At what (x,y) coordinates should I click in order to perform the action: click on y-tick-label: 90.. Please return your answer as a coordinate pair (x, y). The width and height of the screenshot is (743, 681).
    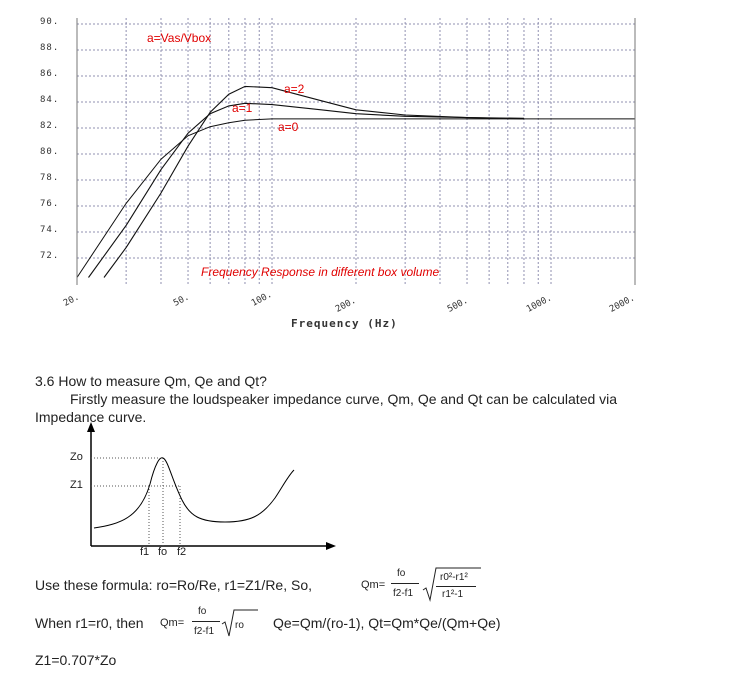
    Looking at the image, I should click on (50, 22).